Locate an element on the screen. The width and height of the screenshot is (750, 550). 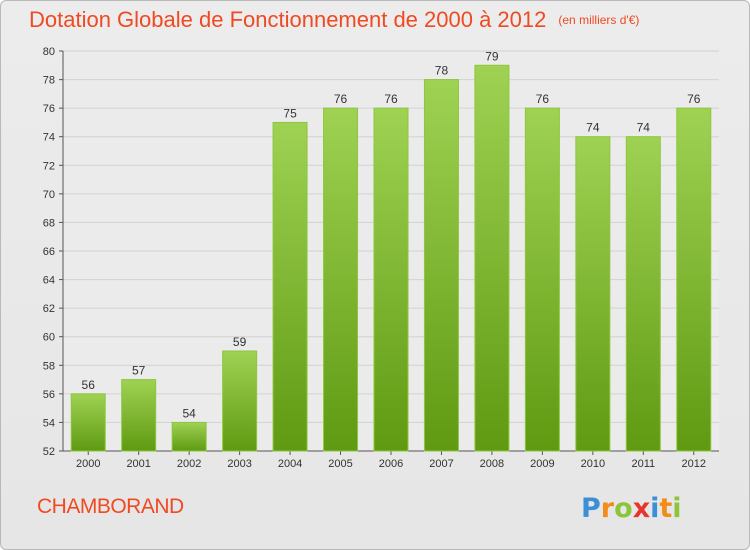
x-tick-label: 2007 is located at coordinates (441, 464).